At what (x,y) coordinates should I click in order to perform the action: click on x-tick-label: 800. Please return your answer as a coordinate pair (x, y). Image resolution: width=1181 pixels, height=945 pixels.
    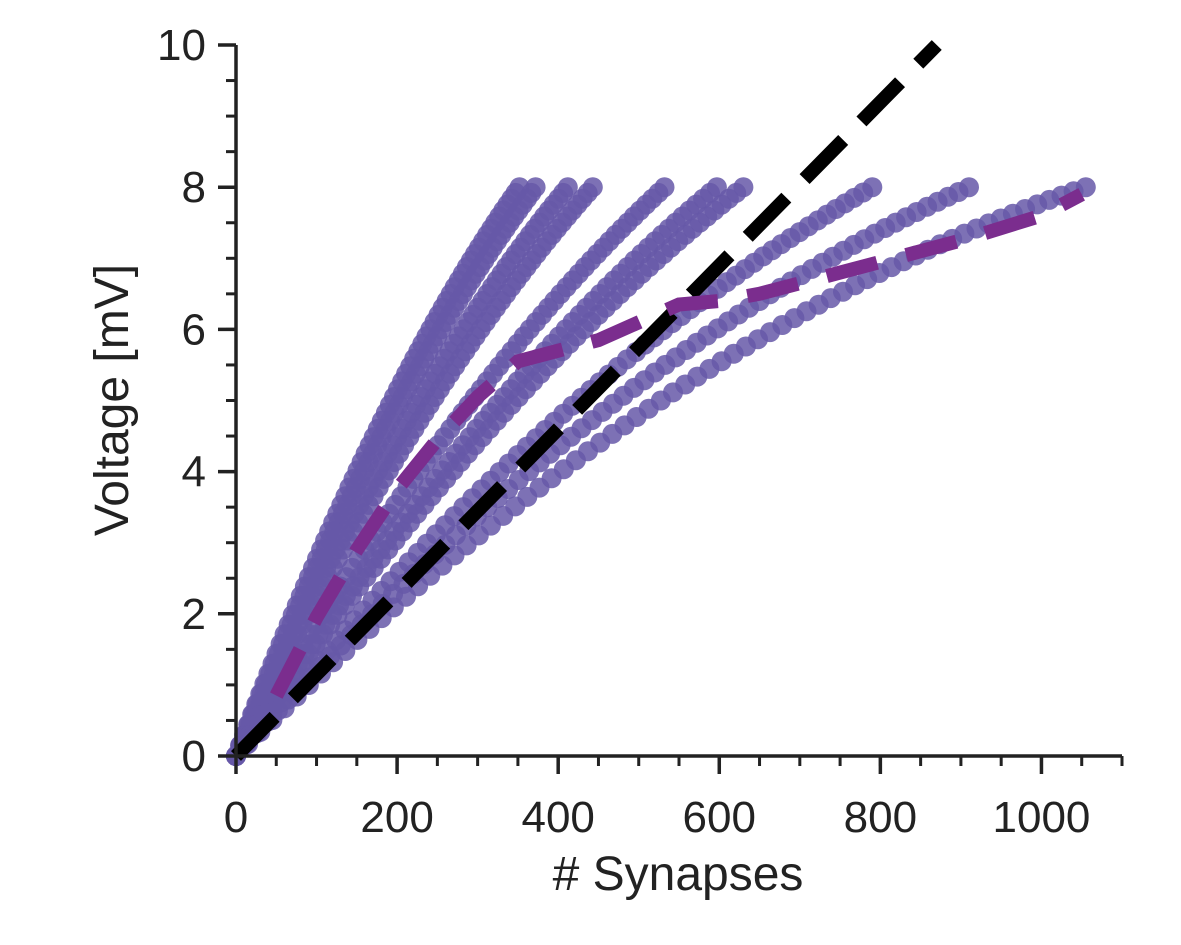
    Looking at the image, I should click on (880, 817).